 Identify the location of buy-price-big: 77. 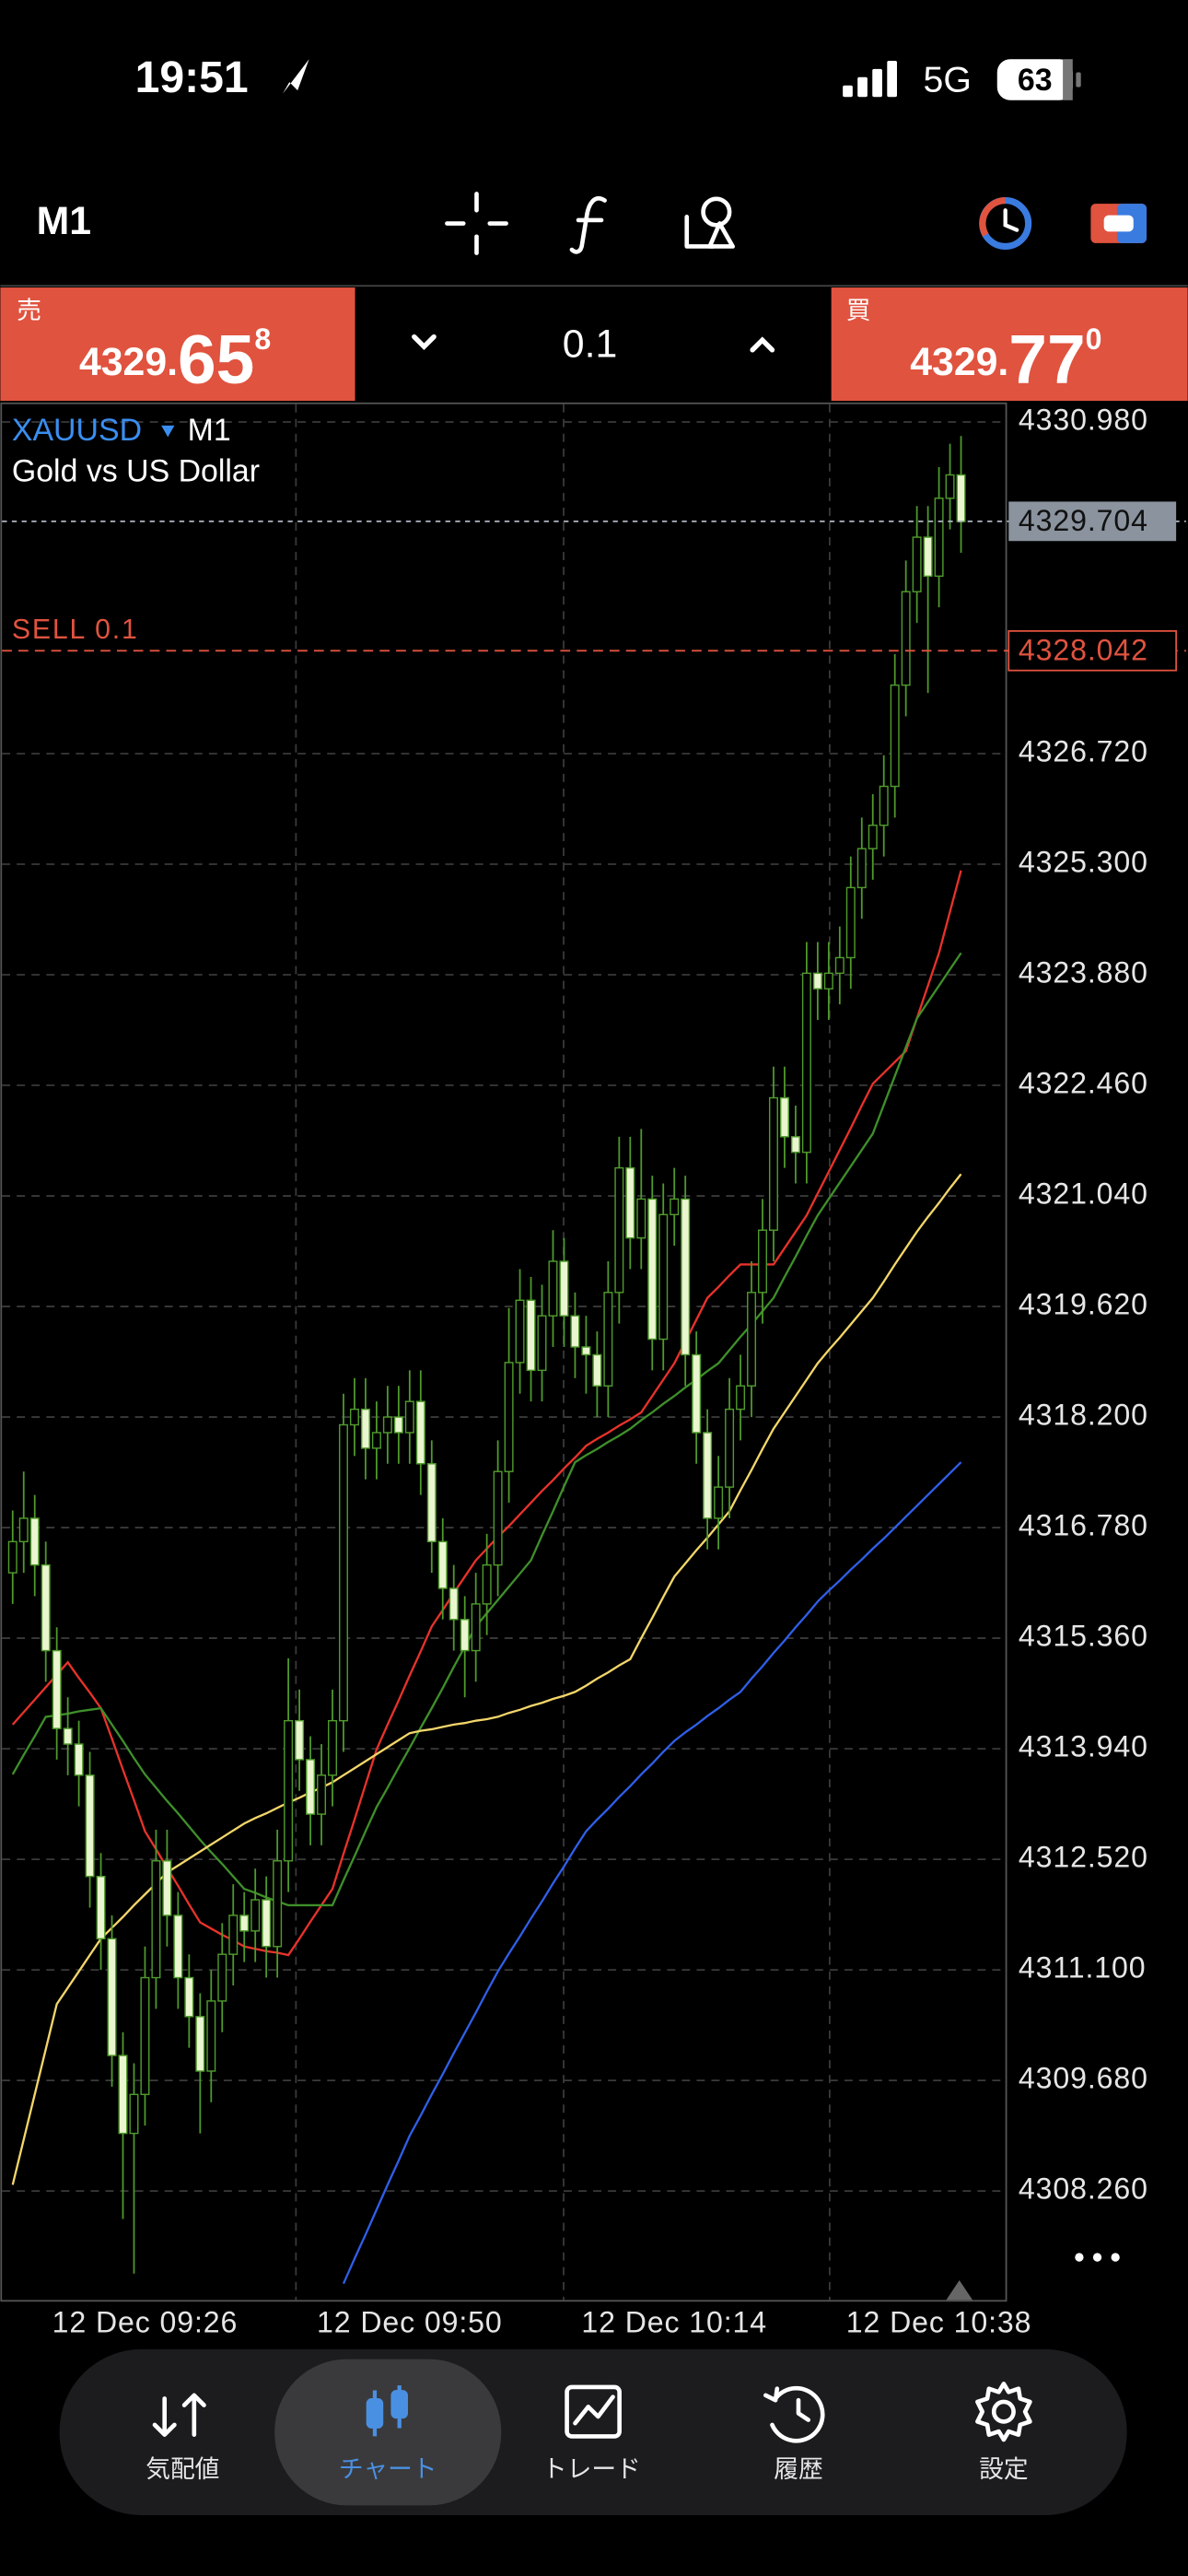
(1046, 359).